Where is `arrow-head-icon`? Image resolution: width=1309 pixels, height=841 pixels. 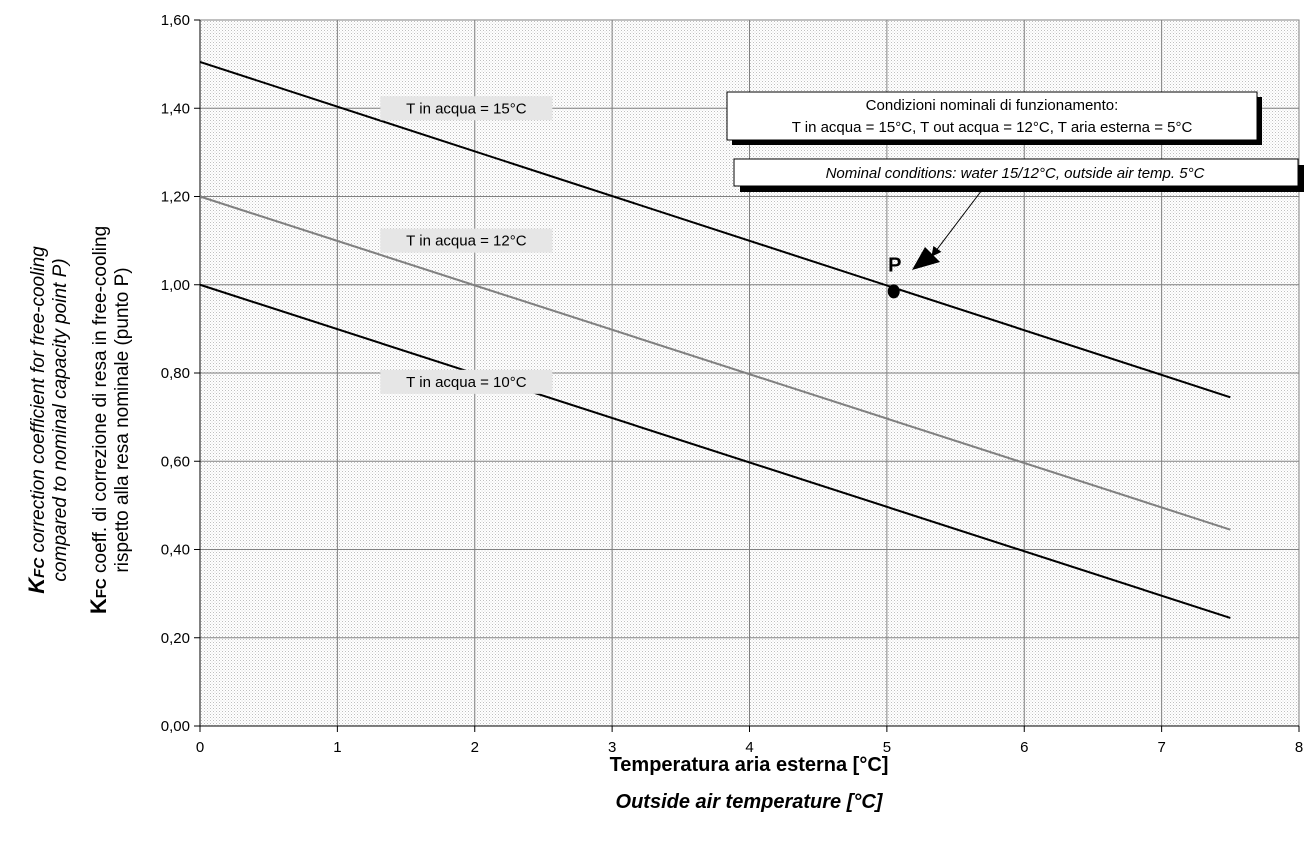 arrow-head-icon is located at coordinates (926, 258).